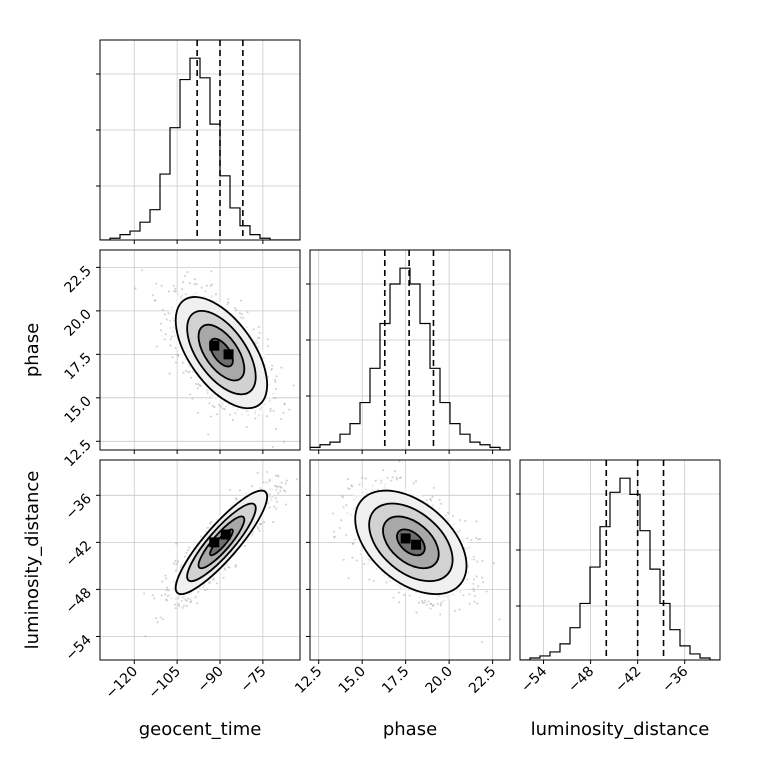 Image resolution: width=760 pixels, height=764 pixels. I want to click on y-tick-label-phase: 15.0, so click(77, 409).